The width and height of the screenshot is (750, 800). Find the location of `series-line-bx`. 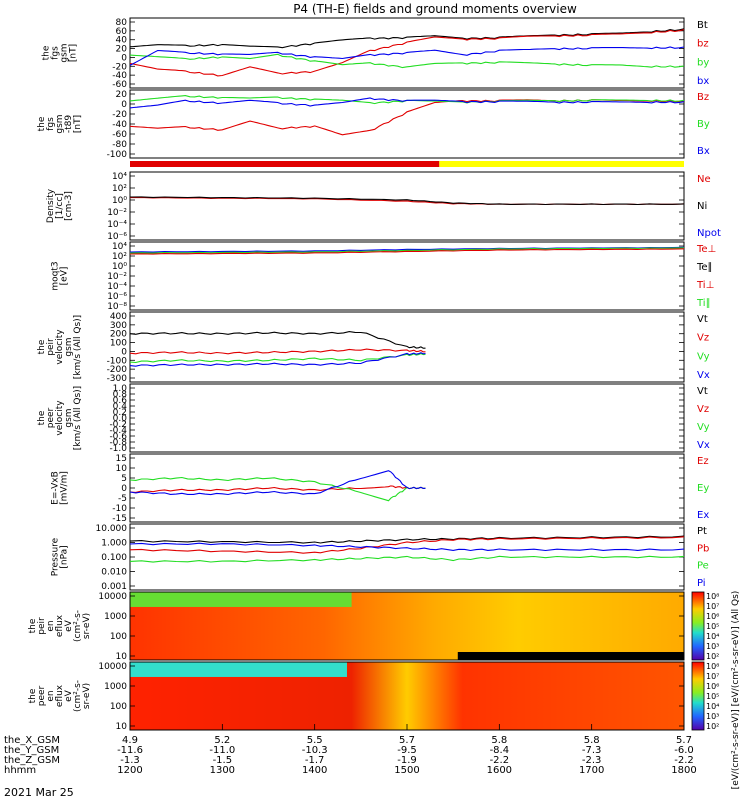

series-line-bx is located at coordinates (407, 56).